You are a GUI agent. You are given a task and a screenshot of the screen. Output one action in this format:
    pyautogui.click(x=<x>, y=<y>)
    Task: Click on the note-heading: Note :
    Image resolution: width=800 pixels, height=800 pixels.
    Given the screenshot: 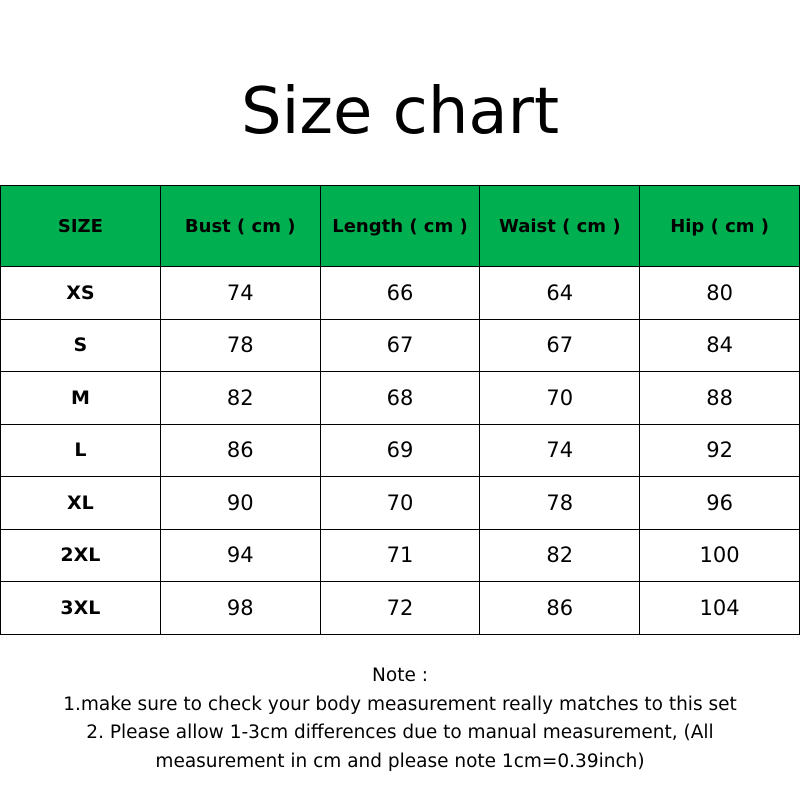 What is the action you would take?
    pyautogui.click(x=400, y=675)
    